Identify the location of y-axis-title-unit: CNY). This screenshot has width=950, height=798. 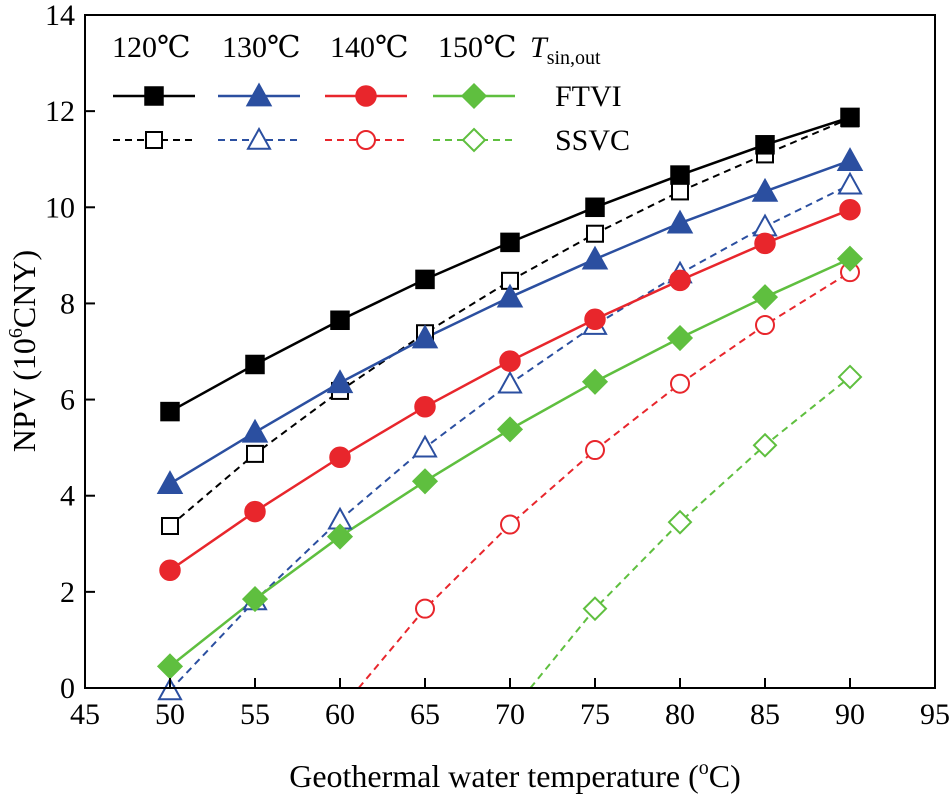
(24, 289).